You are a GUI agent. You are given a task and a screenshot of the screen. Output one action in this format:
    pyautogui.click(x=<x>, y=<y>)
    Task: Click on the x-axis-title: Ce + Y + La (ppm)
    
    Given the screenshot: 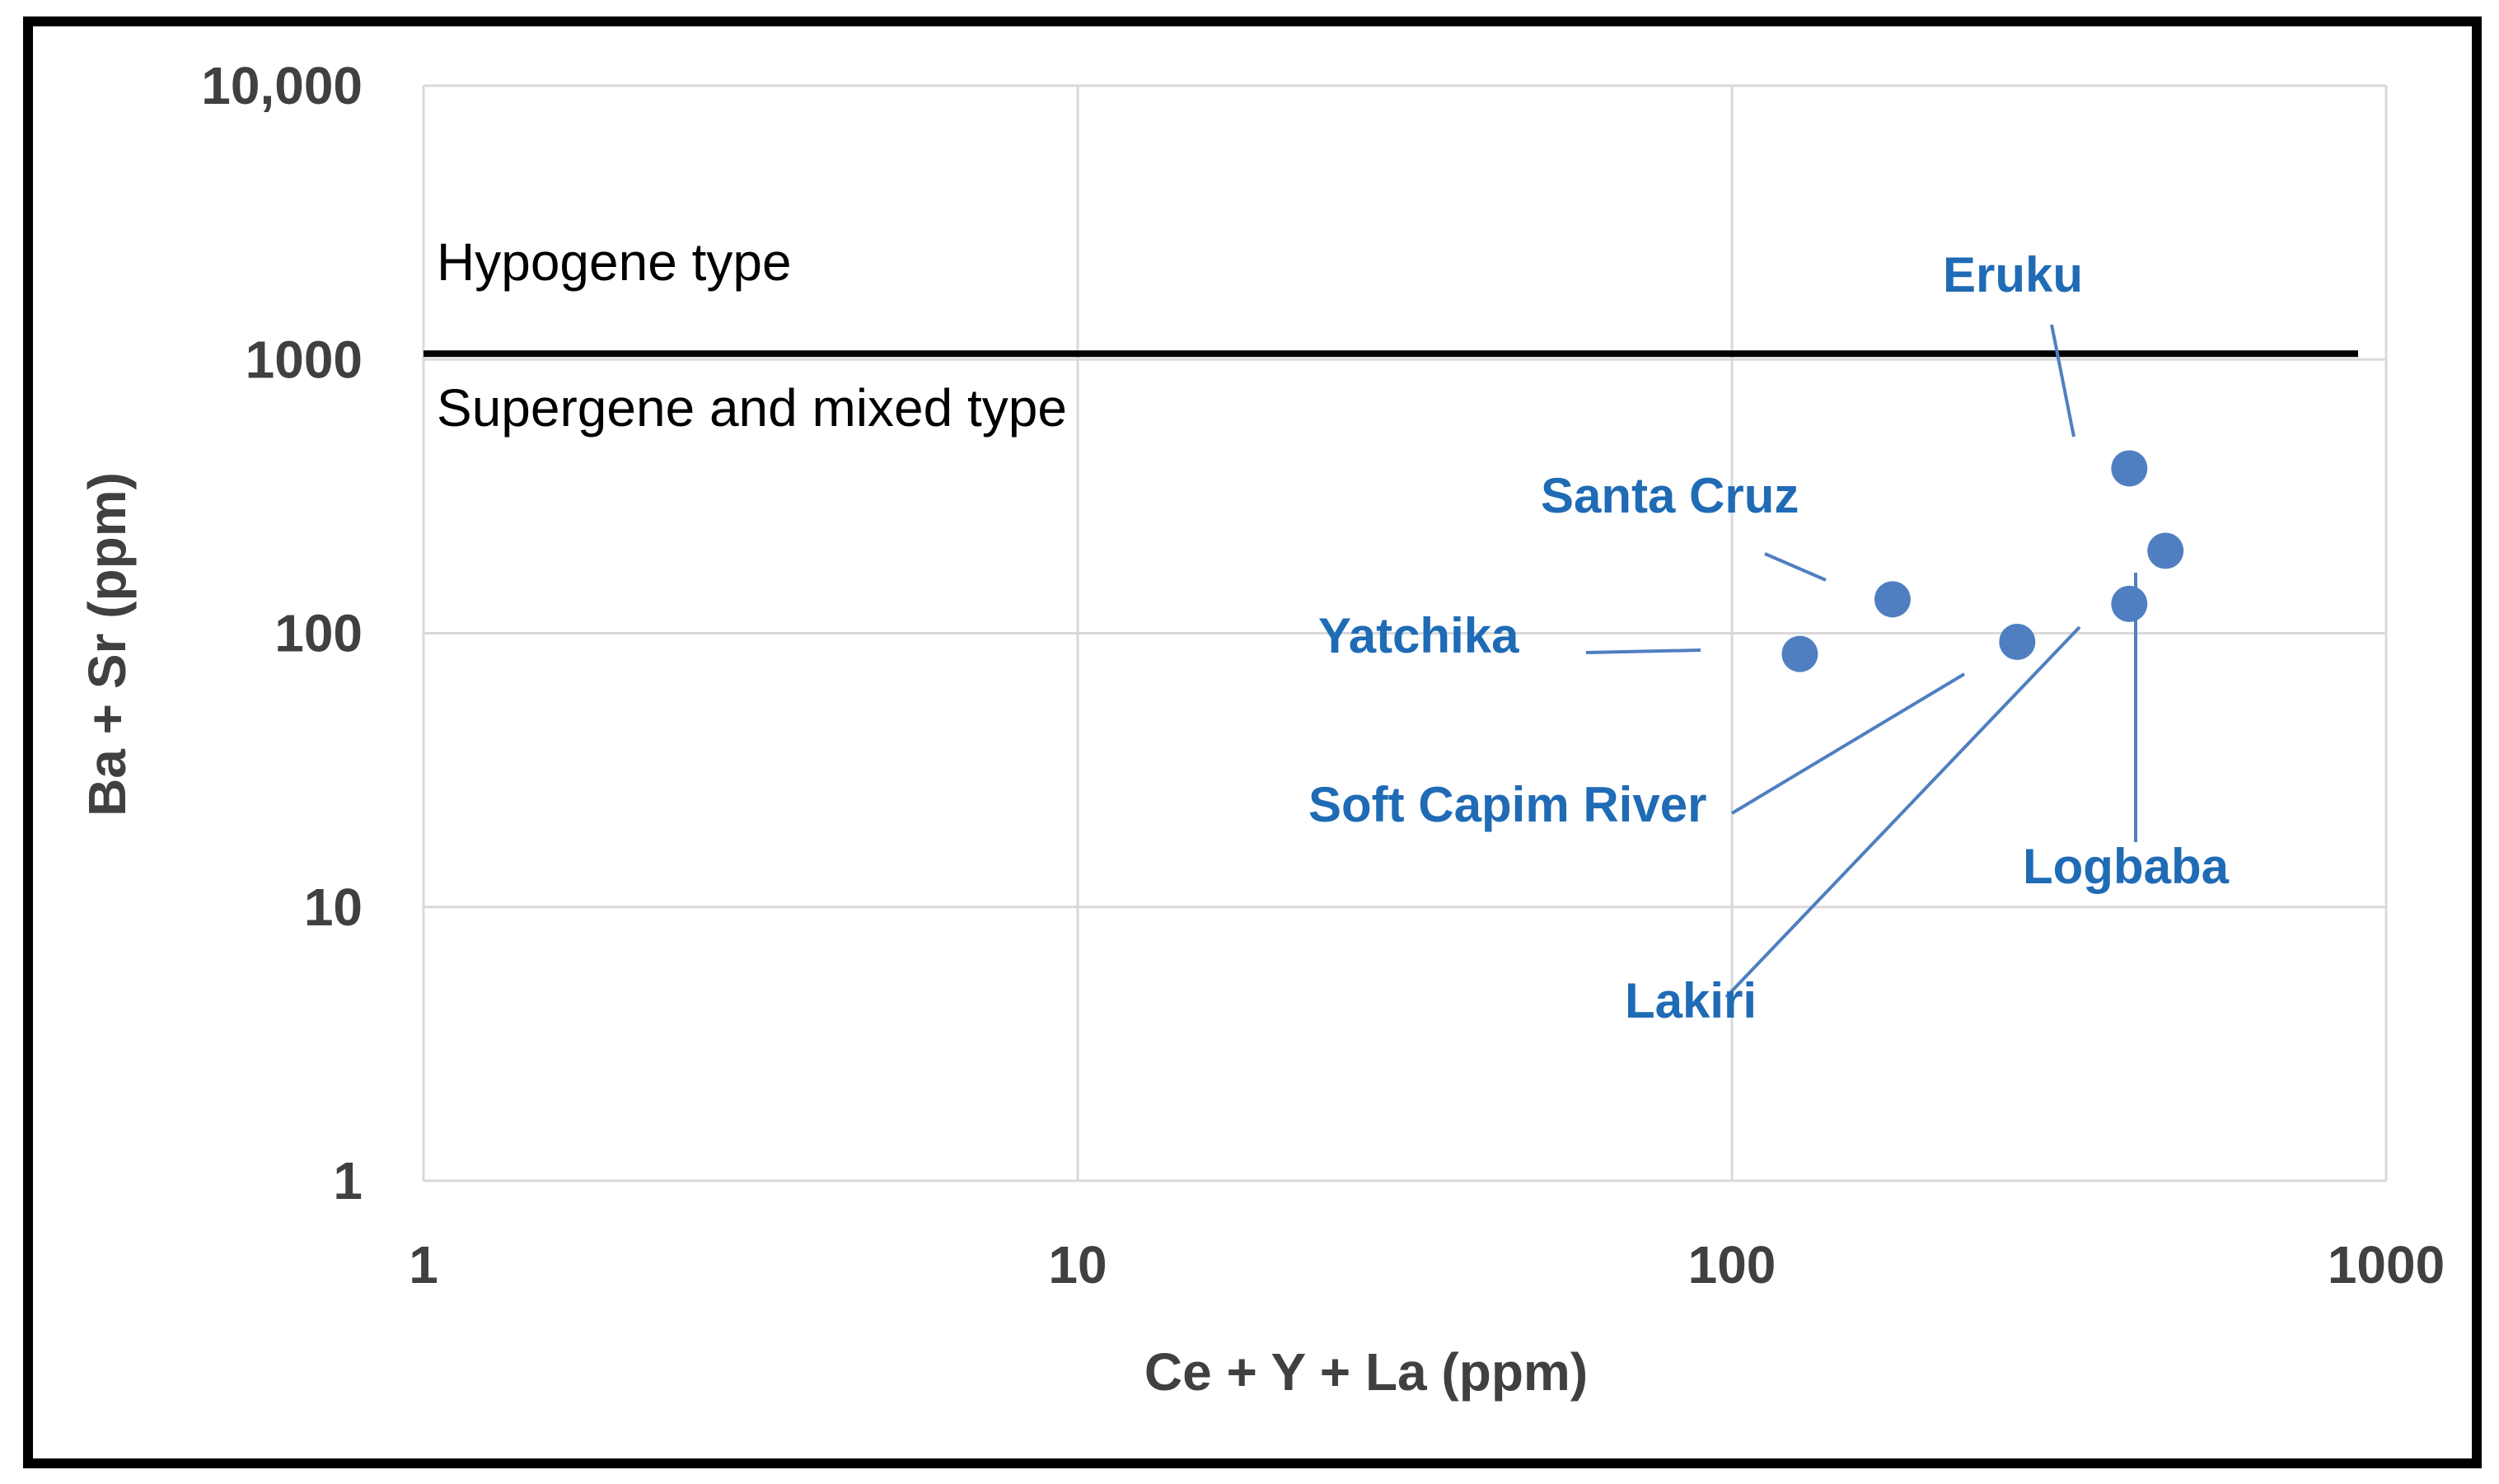 What is the action you would take?
    pyautogui.click(x=1366, y=1372)
    